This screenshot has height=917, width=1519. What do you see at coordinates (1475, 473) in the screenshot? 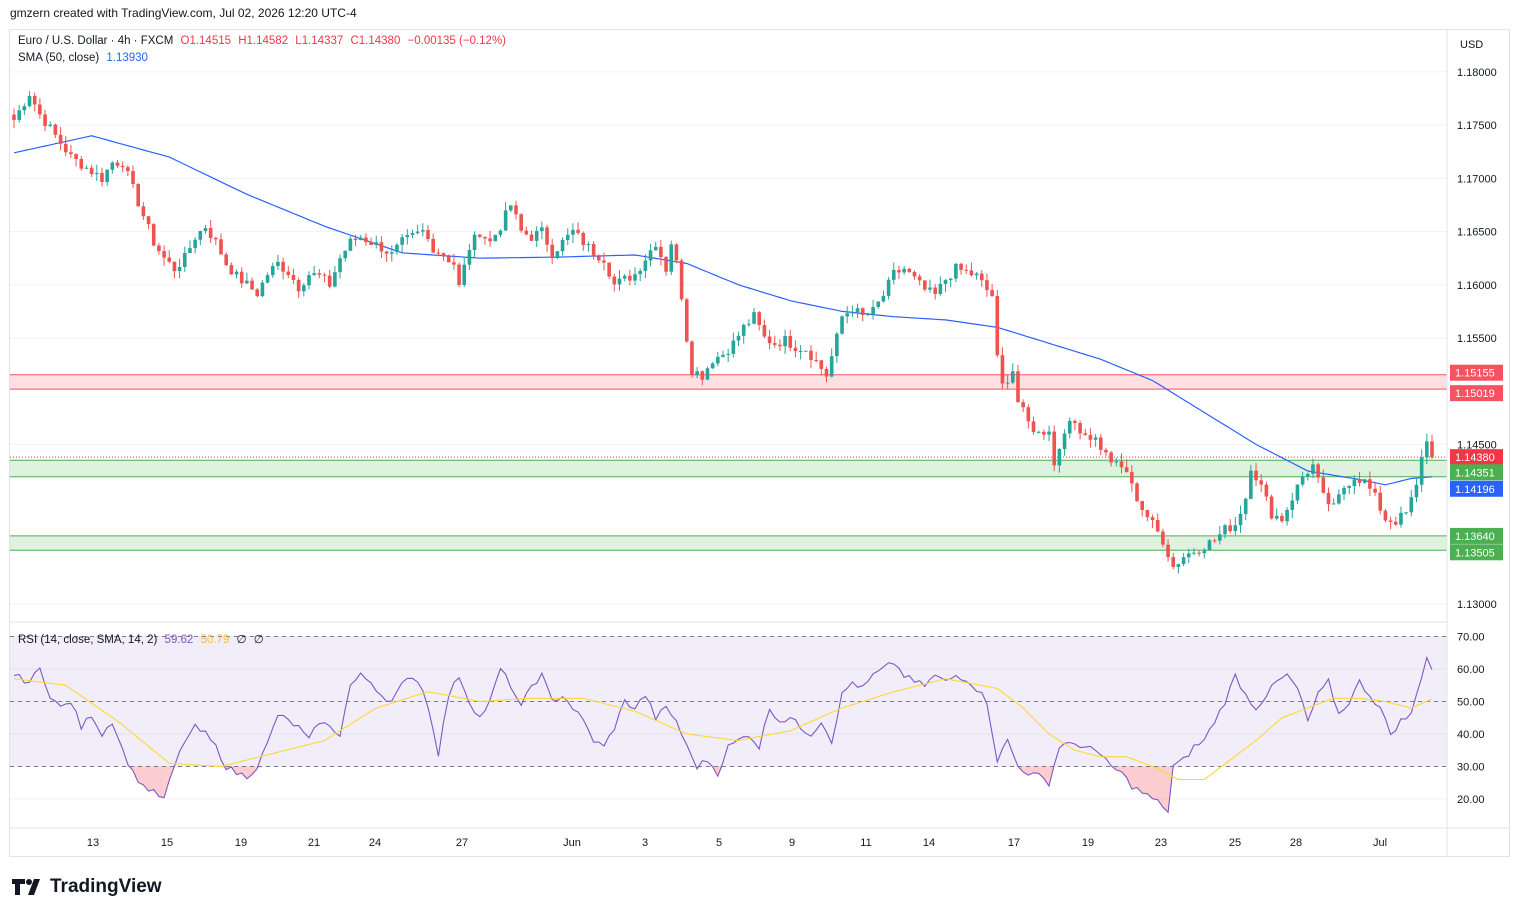
I see `zone2-top-label: 1.14351` at bounding box center [1475, 473].